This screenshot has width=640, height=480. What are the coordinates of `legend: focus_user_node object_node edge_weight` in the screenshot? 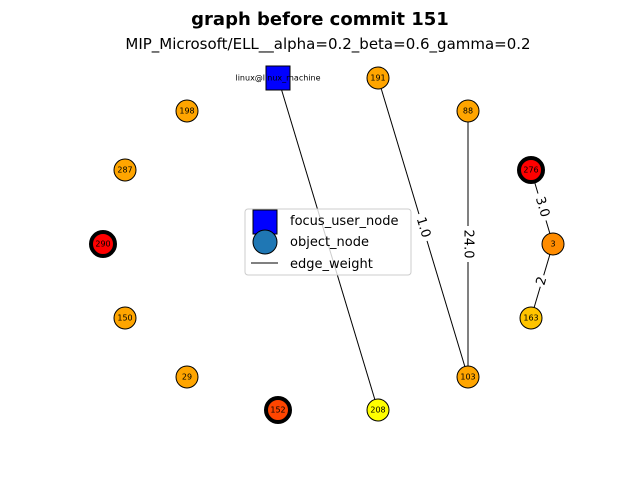 It's located at (328, 242).